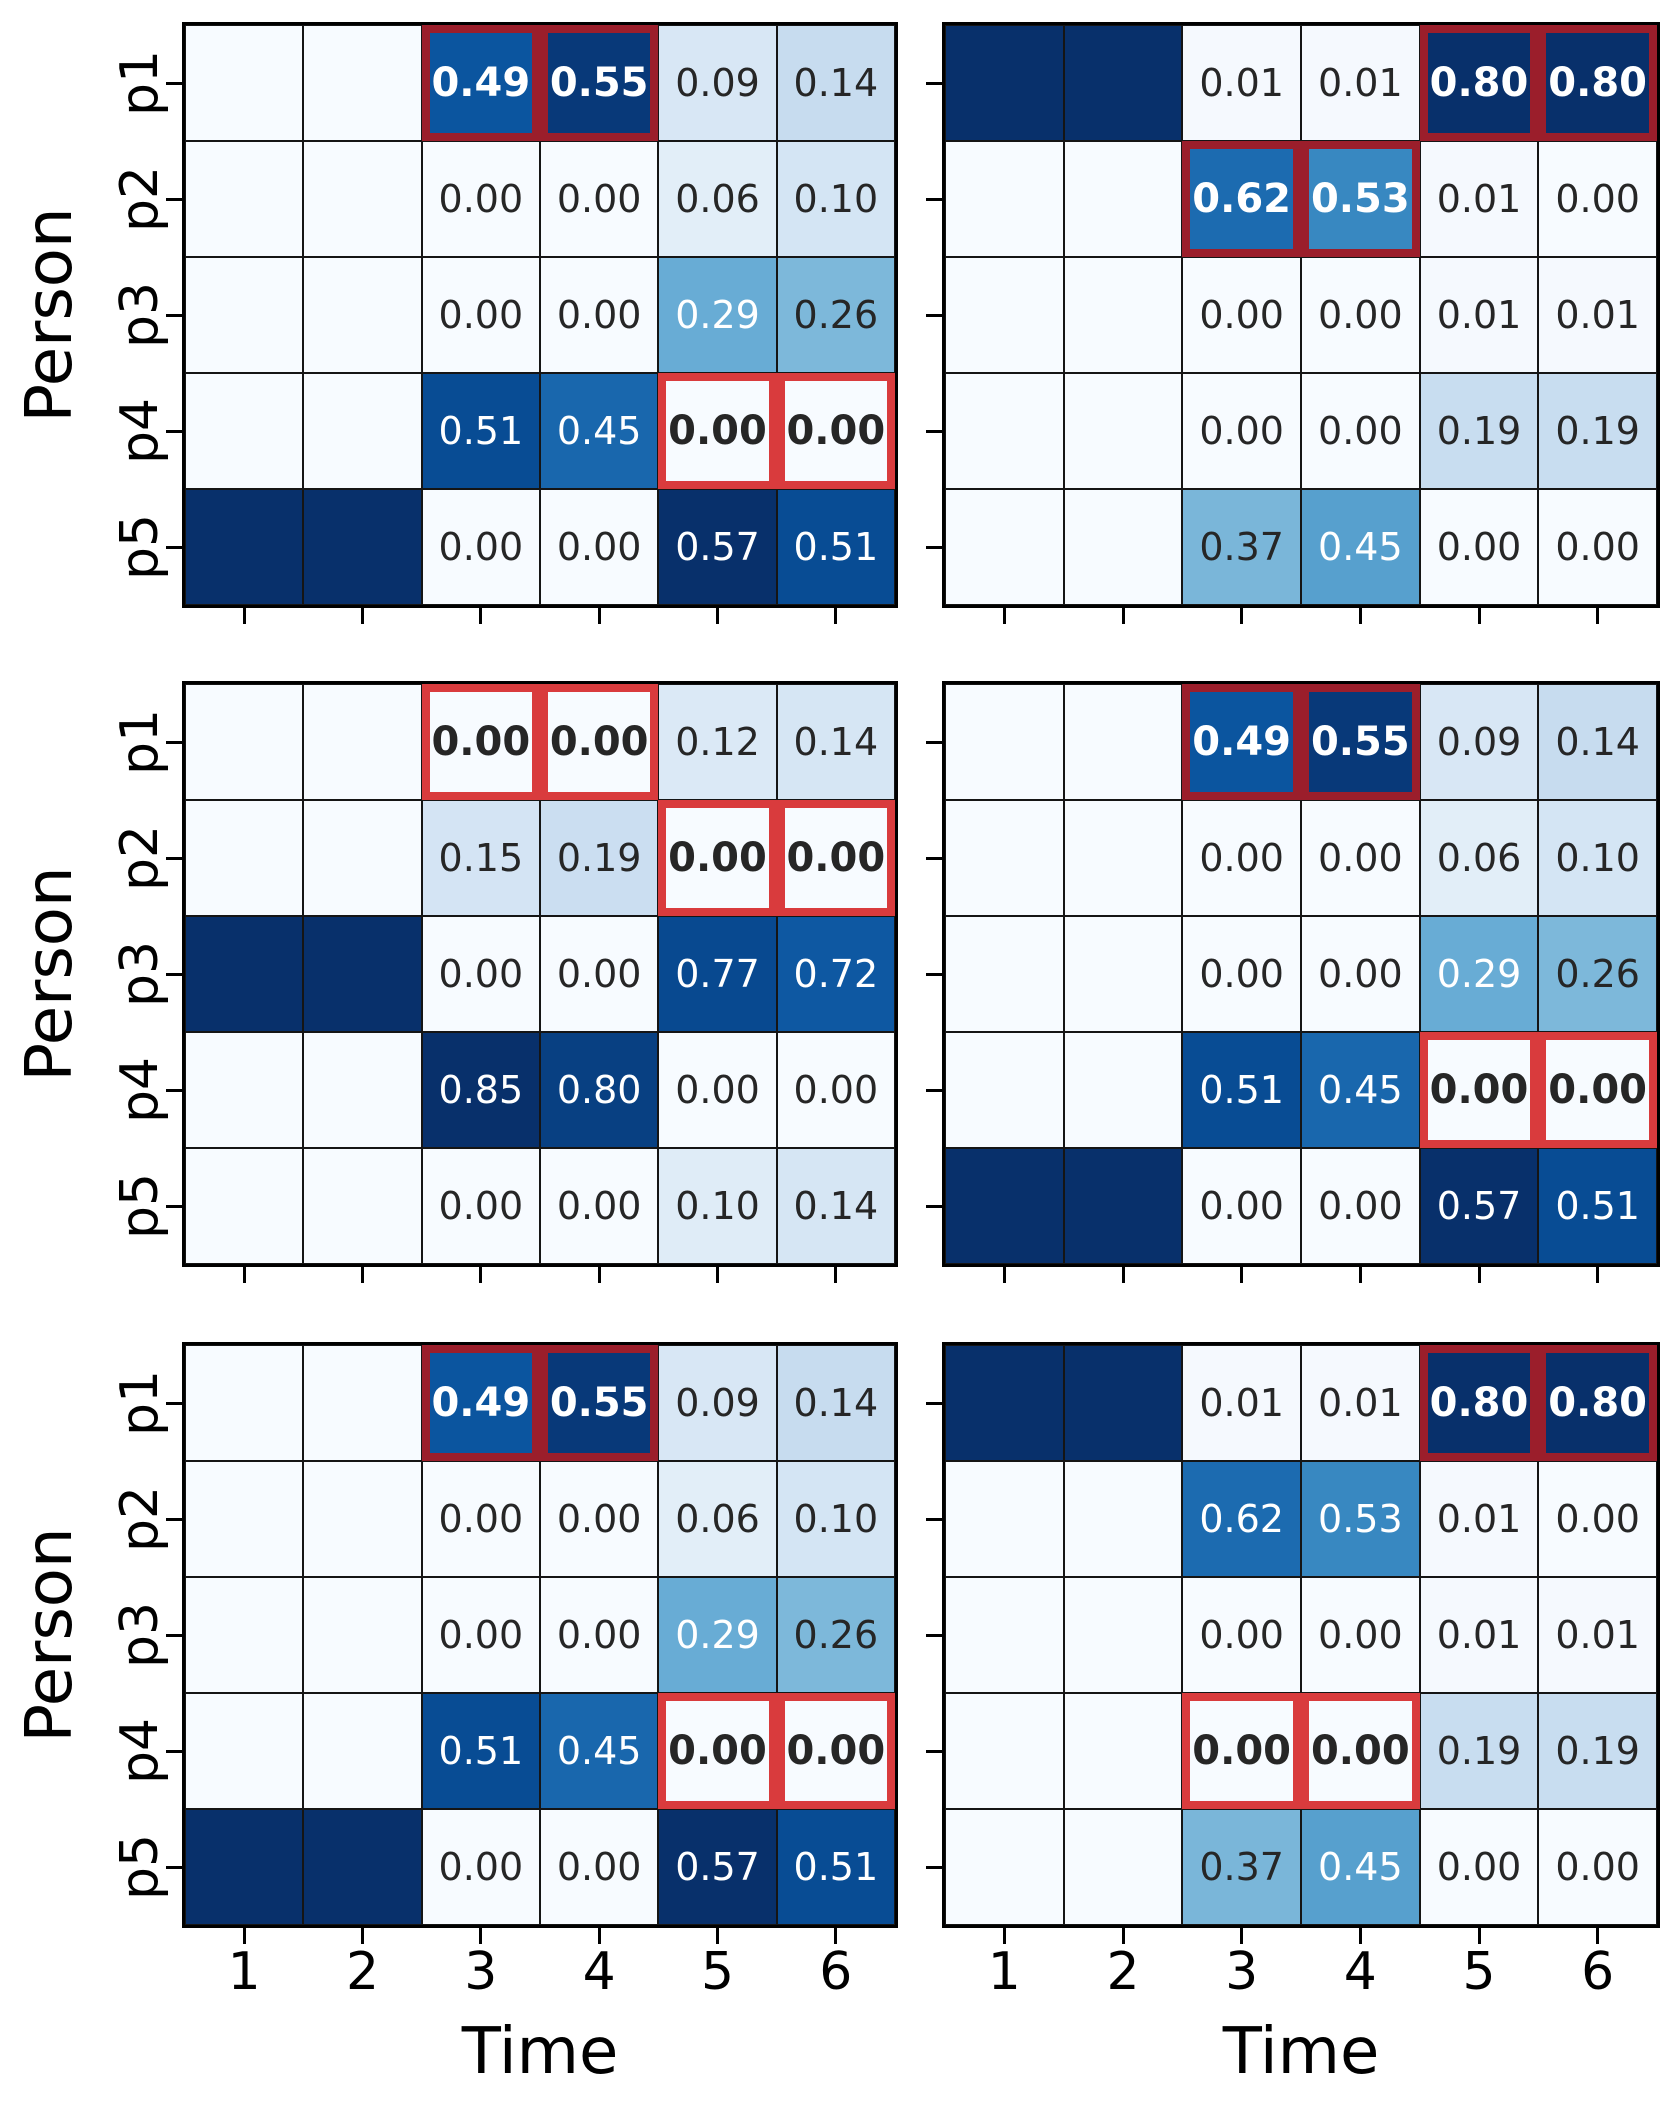  Describe the element at coordinates (717, 1403) in the screenshot. I see `heatmap-cell: 0.09` at that location.